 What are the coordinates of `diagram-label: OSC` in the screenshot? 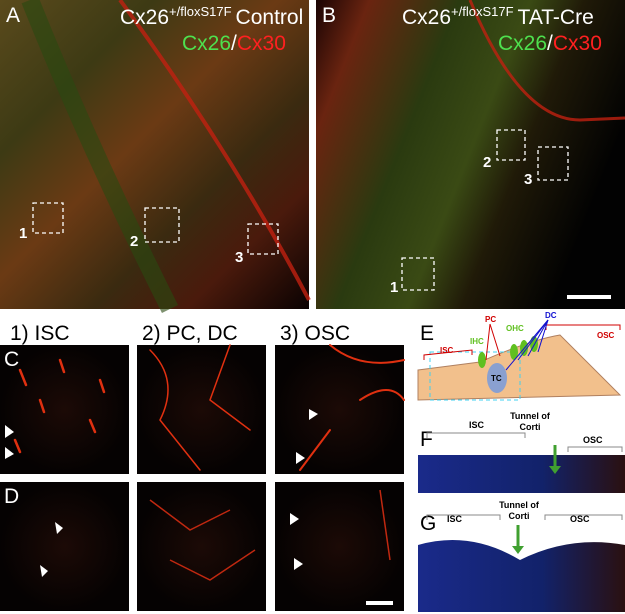 It's located at (606, 335).